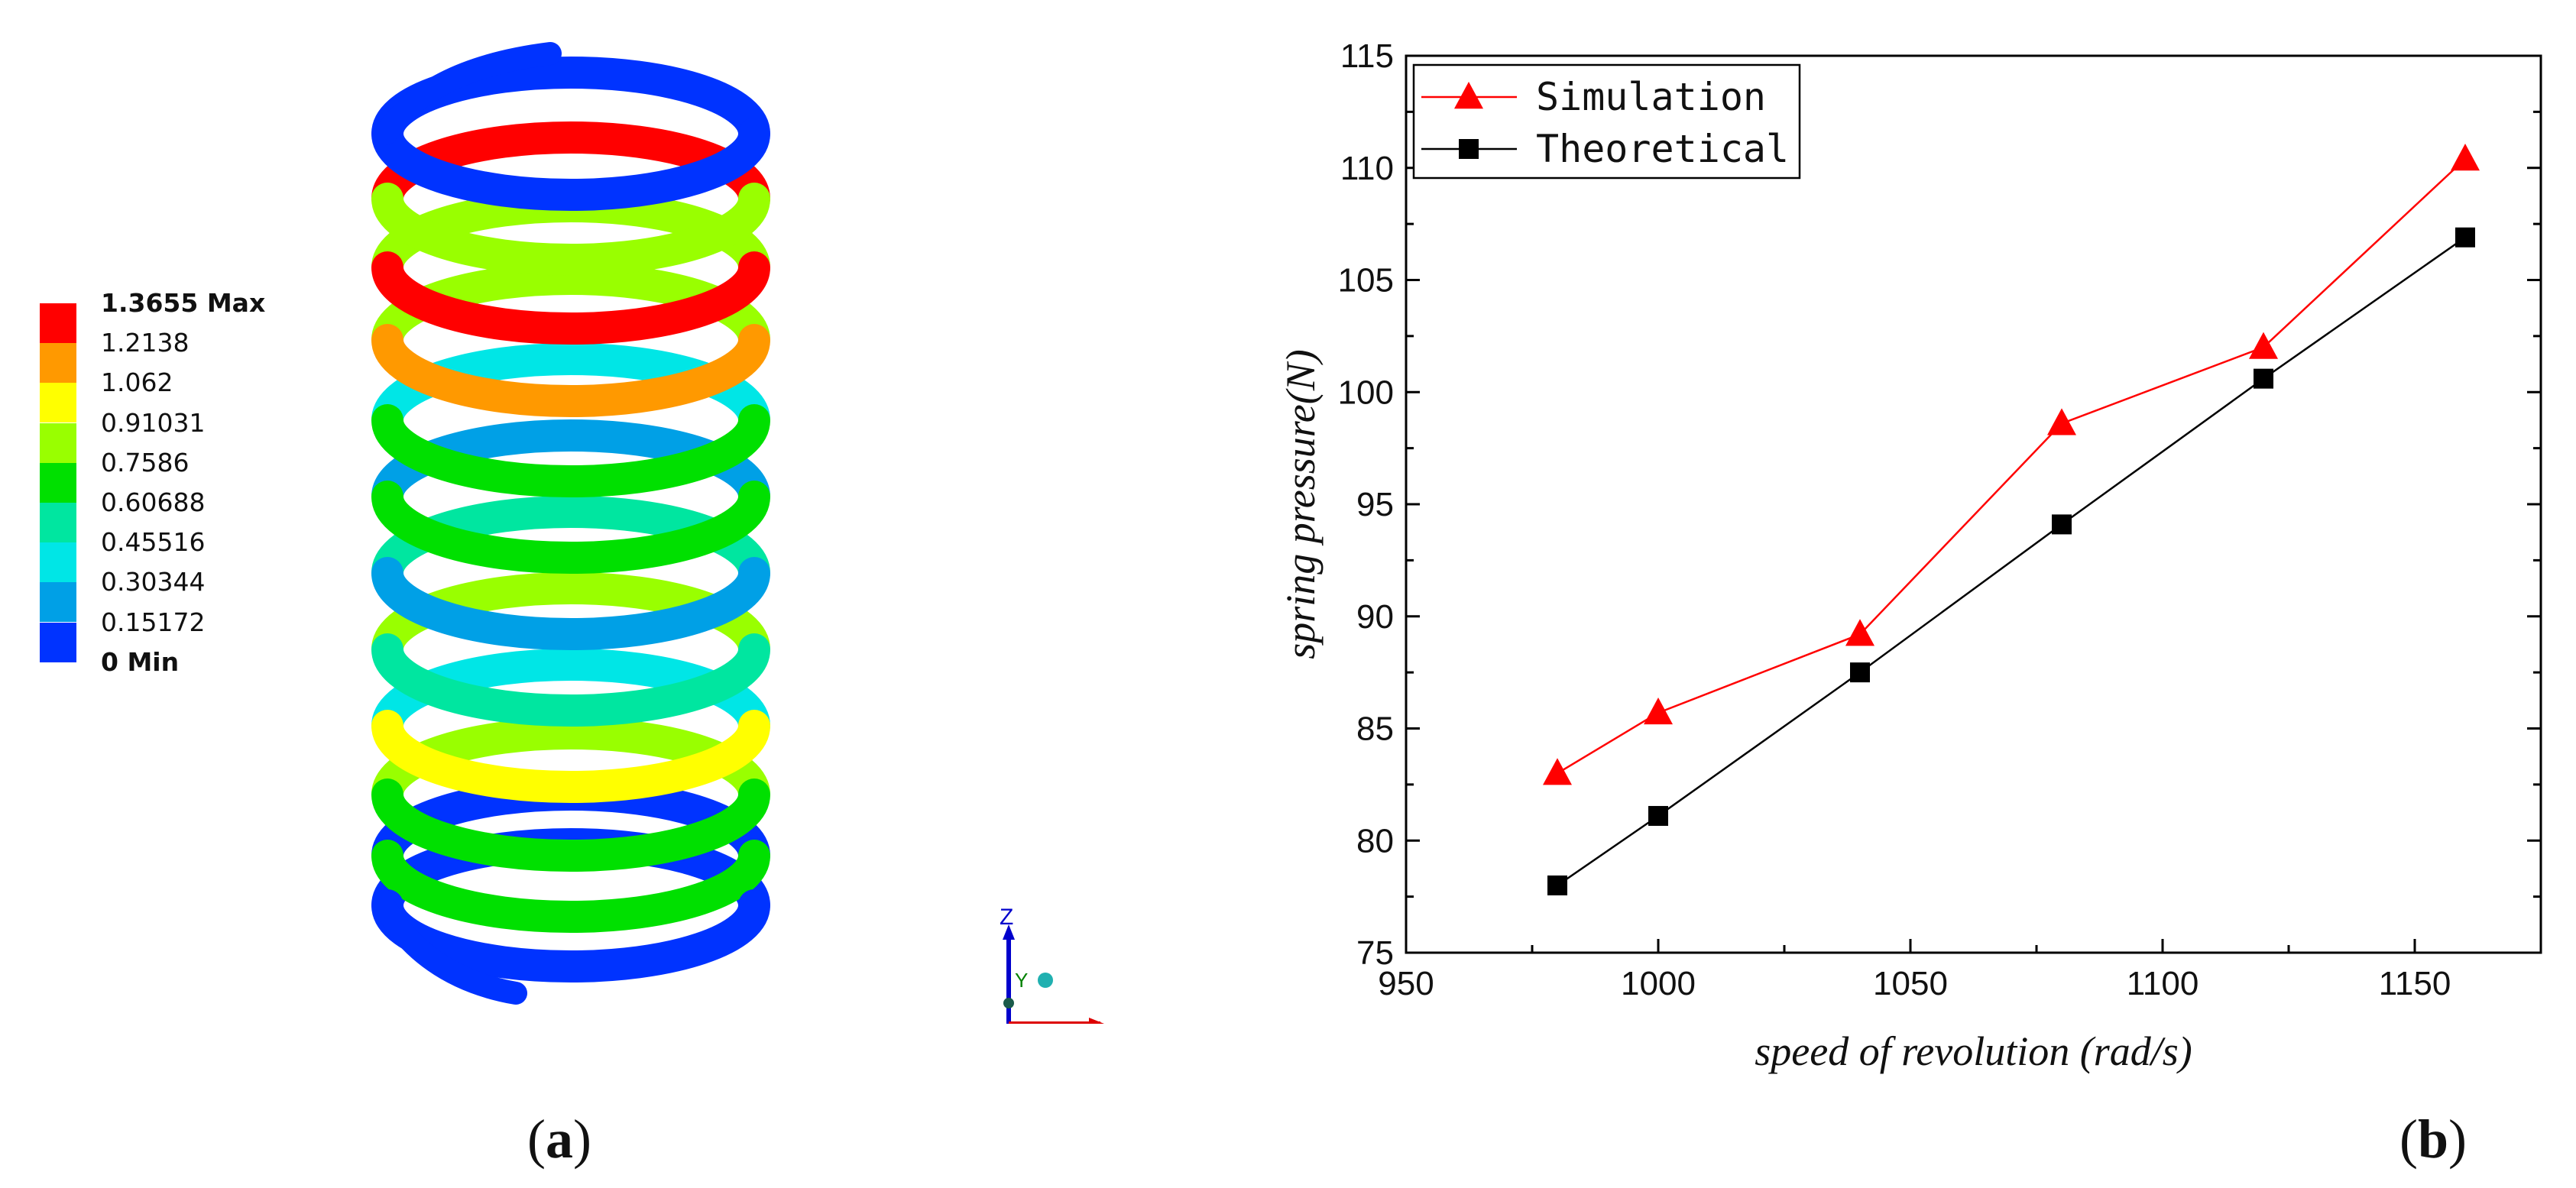 The width and height of the screenshot is (2576, 1188). I want to click on y-tick-label: 80, so click(1375, 840).